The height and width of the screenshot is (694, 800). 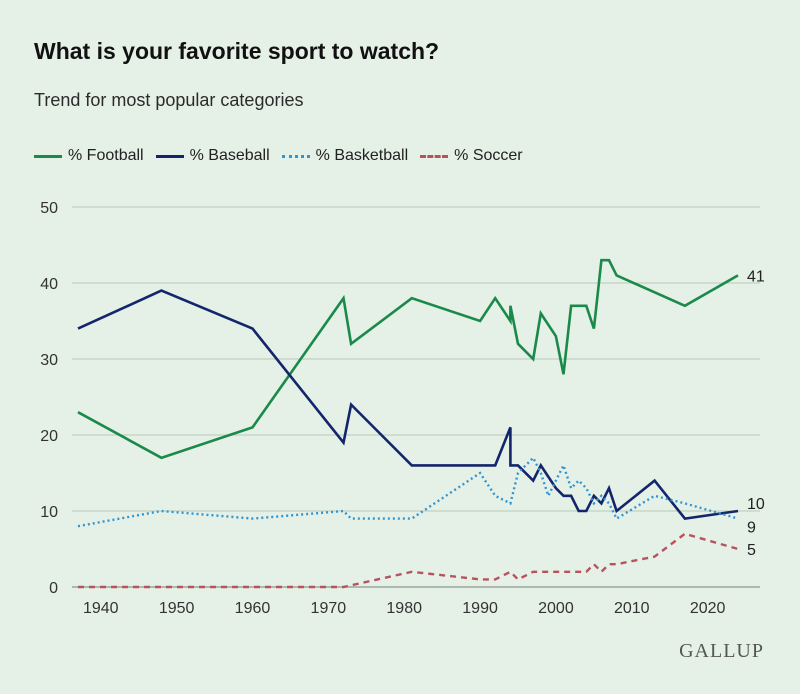 What do you see at coordinates (177, 608) in the screenshot?
I see `x-tick-label-1950: 1950` at bounding box center [177, 608].